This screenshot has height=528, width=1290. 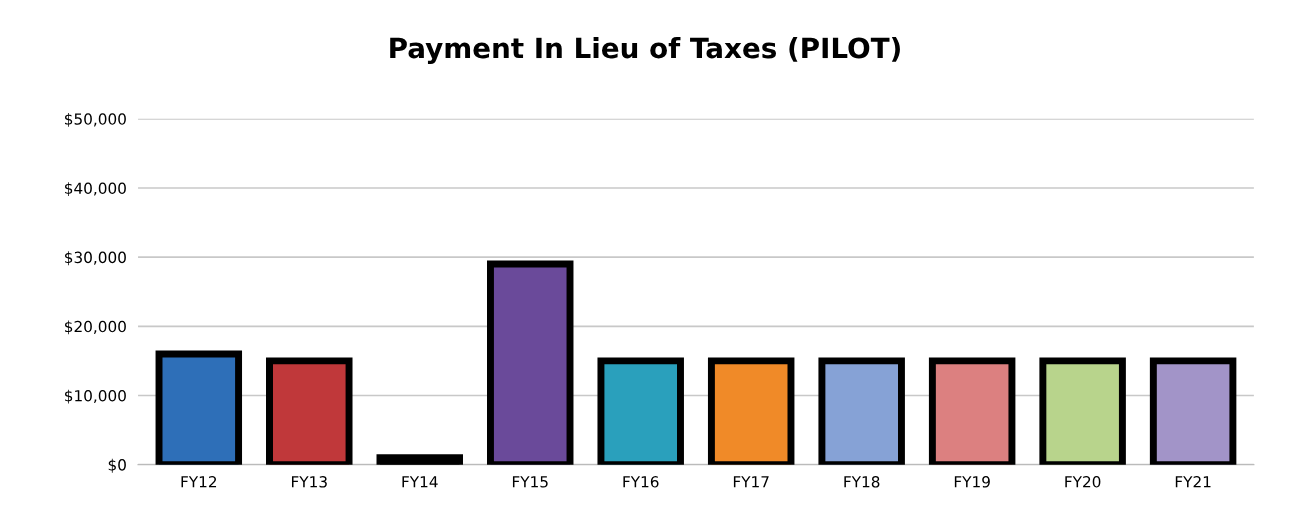 I want to click on y-tick-label: $20,000, so click(x=95, y=327).